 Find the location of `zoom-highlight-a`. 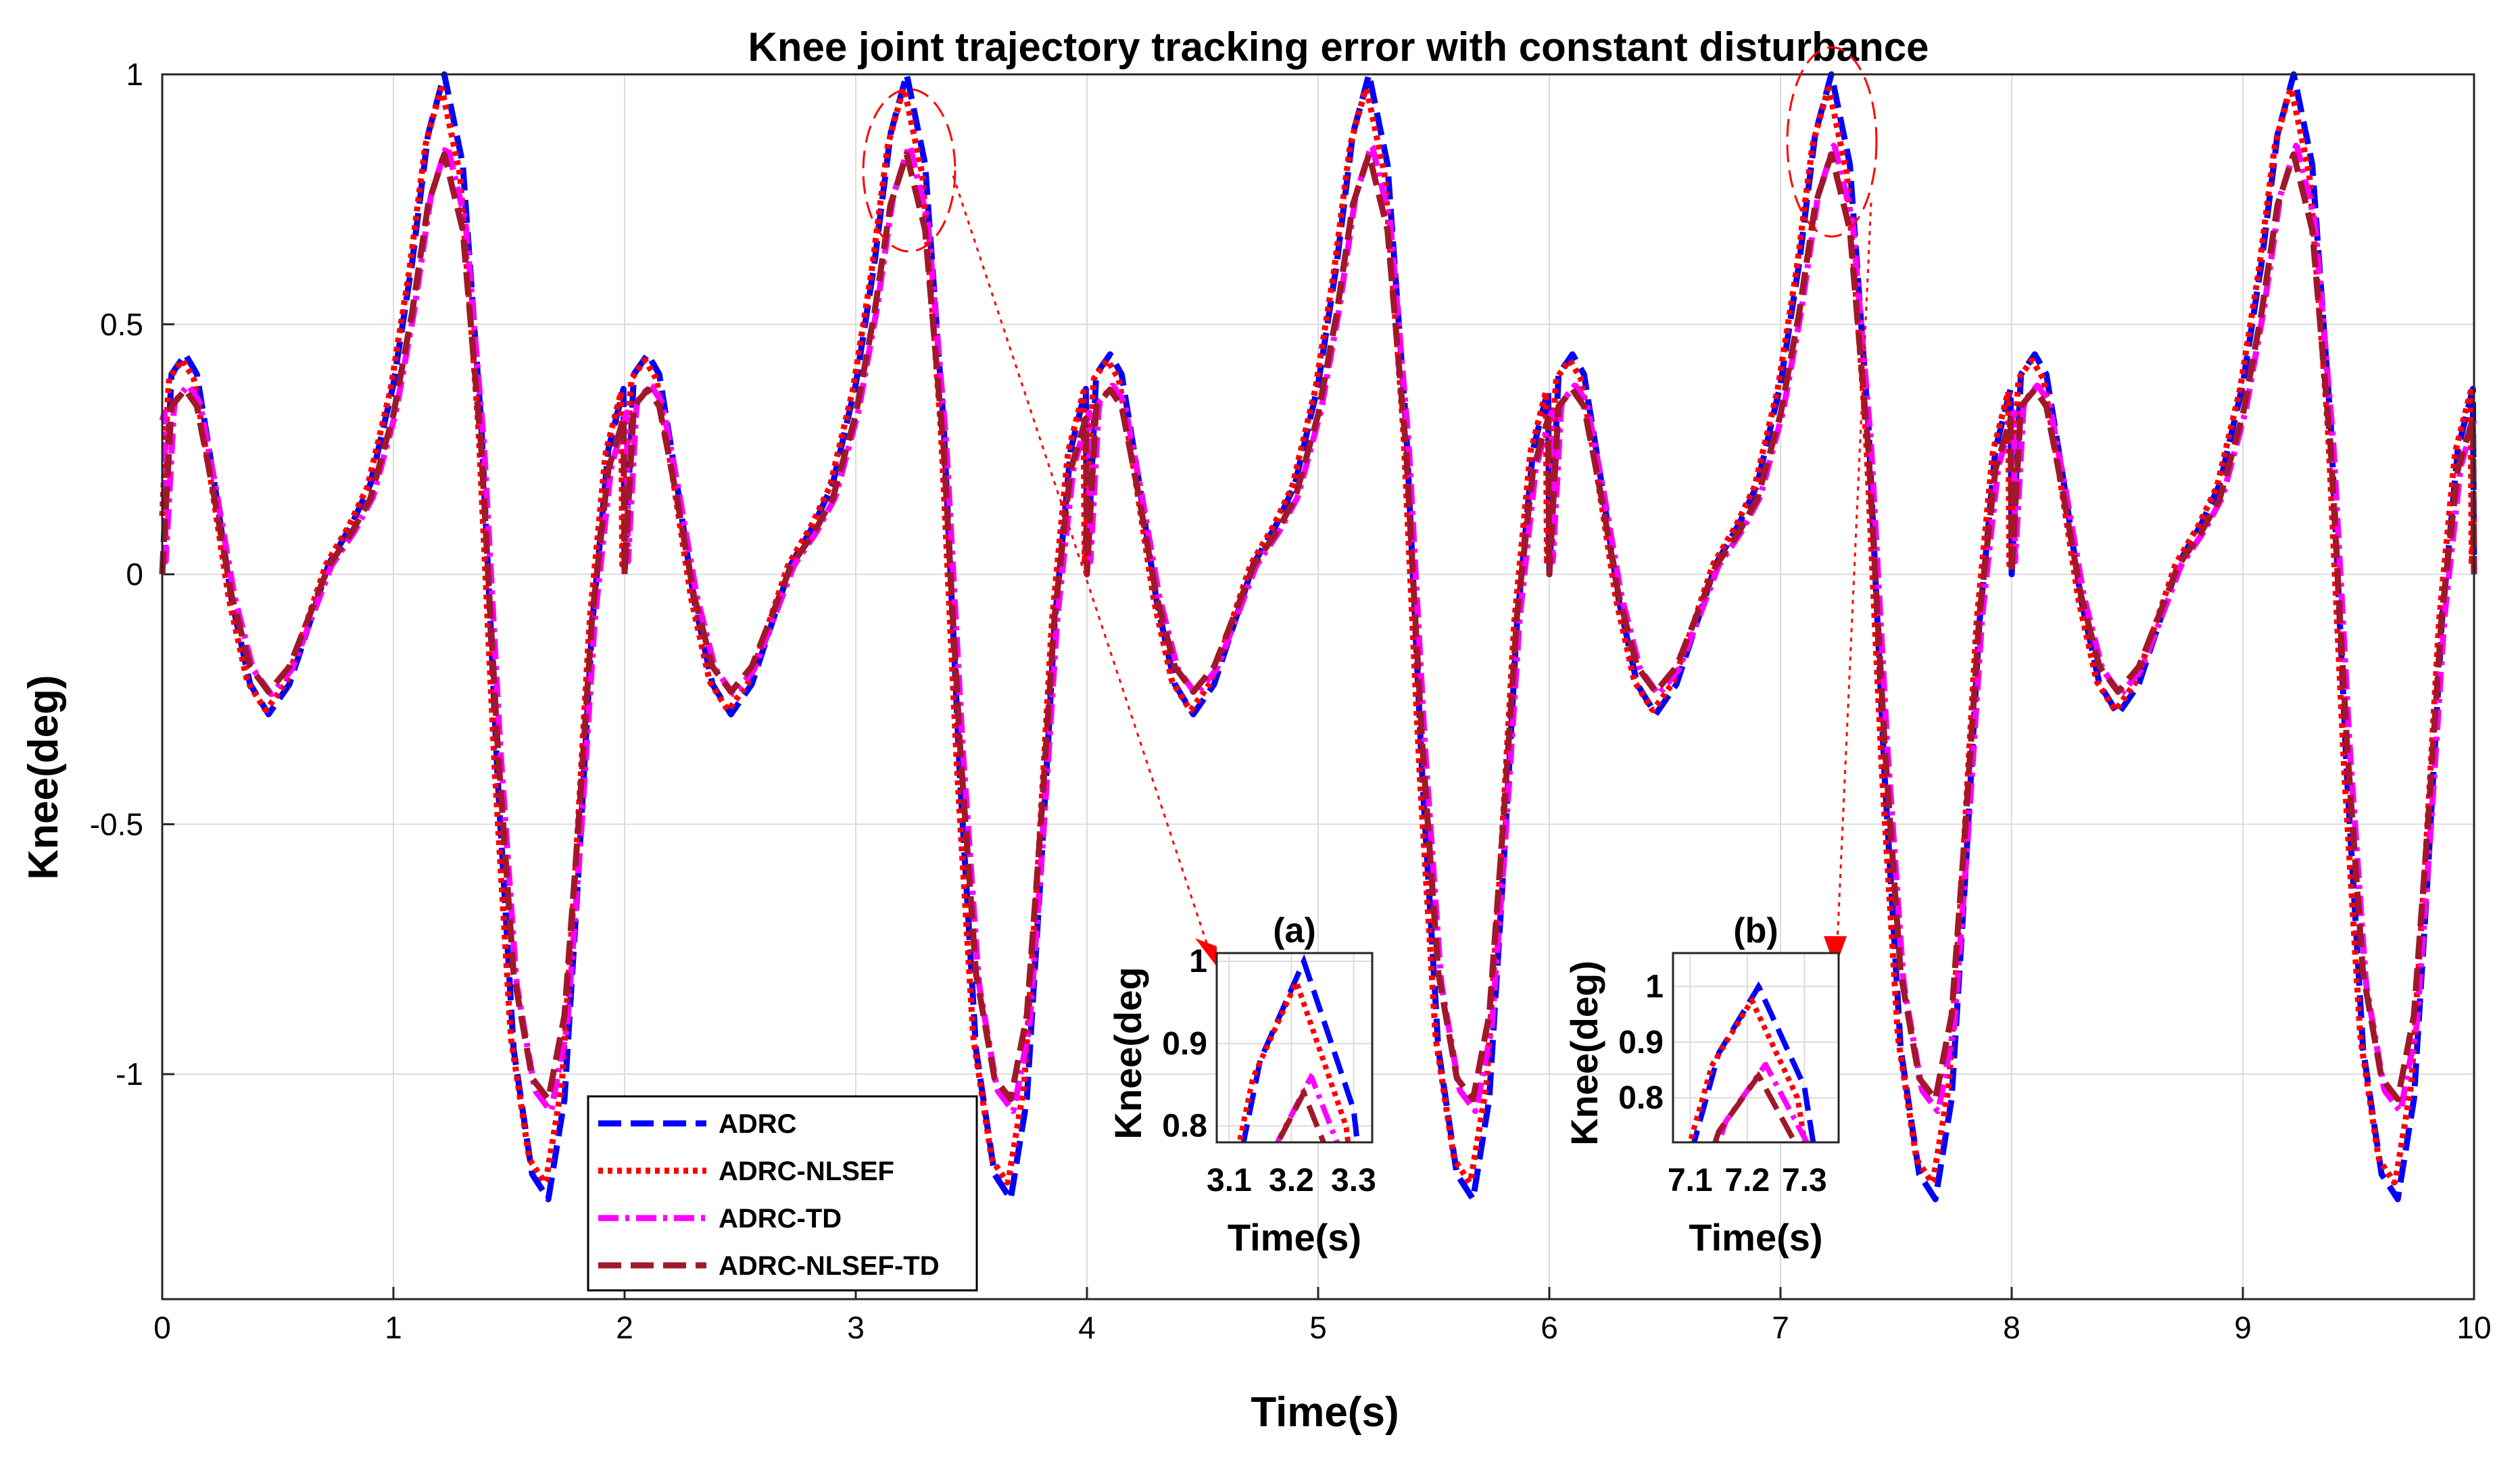

zoom-highlight-a is located at coordinates (1040, 527).